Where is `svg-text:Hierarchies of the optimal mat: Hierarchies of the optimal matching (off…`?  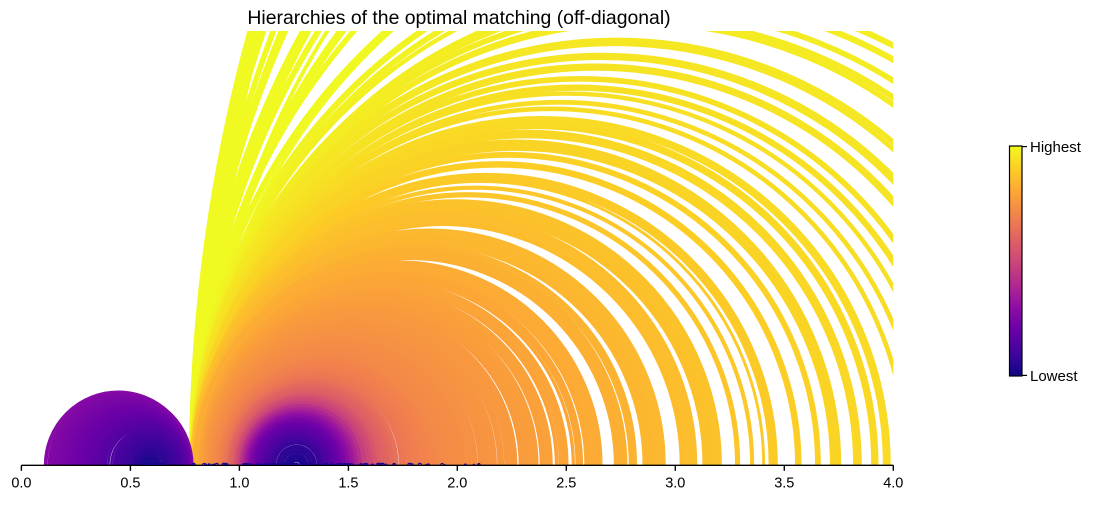
svg-text:Hierarchies of the optimal mat: Hierarchies of the optimal matching (off… is located at coordinates (458, 18).